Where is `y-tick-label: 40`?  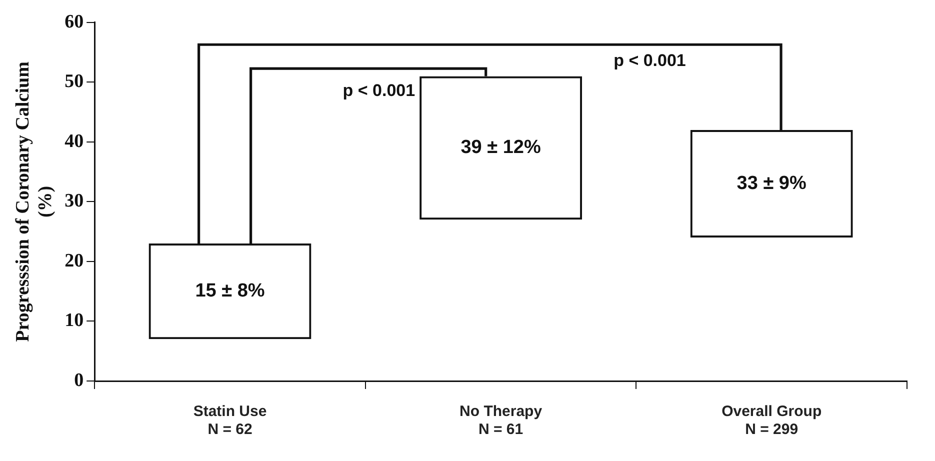 y-tick-label: 40 is located at coordinates (74, 141).